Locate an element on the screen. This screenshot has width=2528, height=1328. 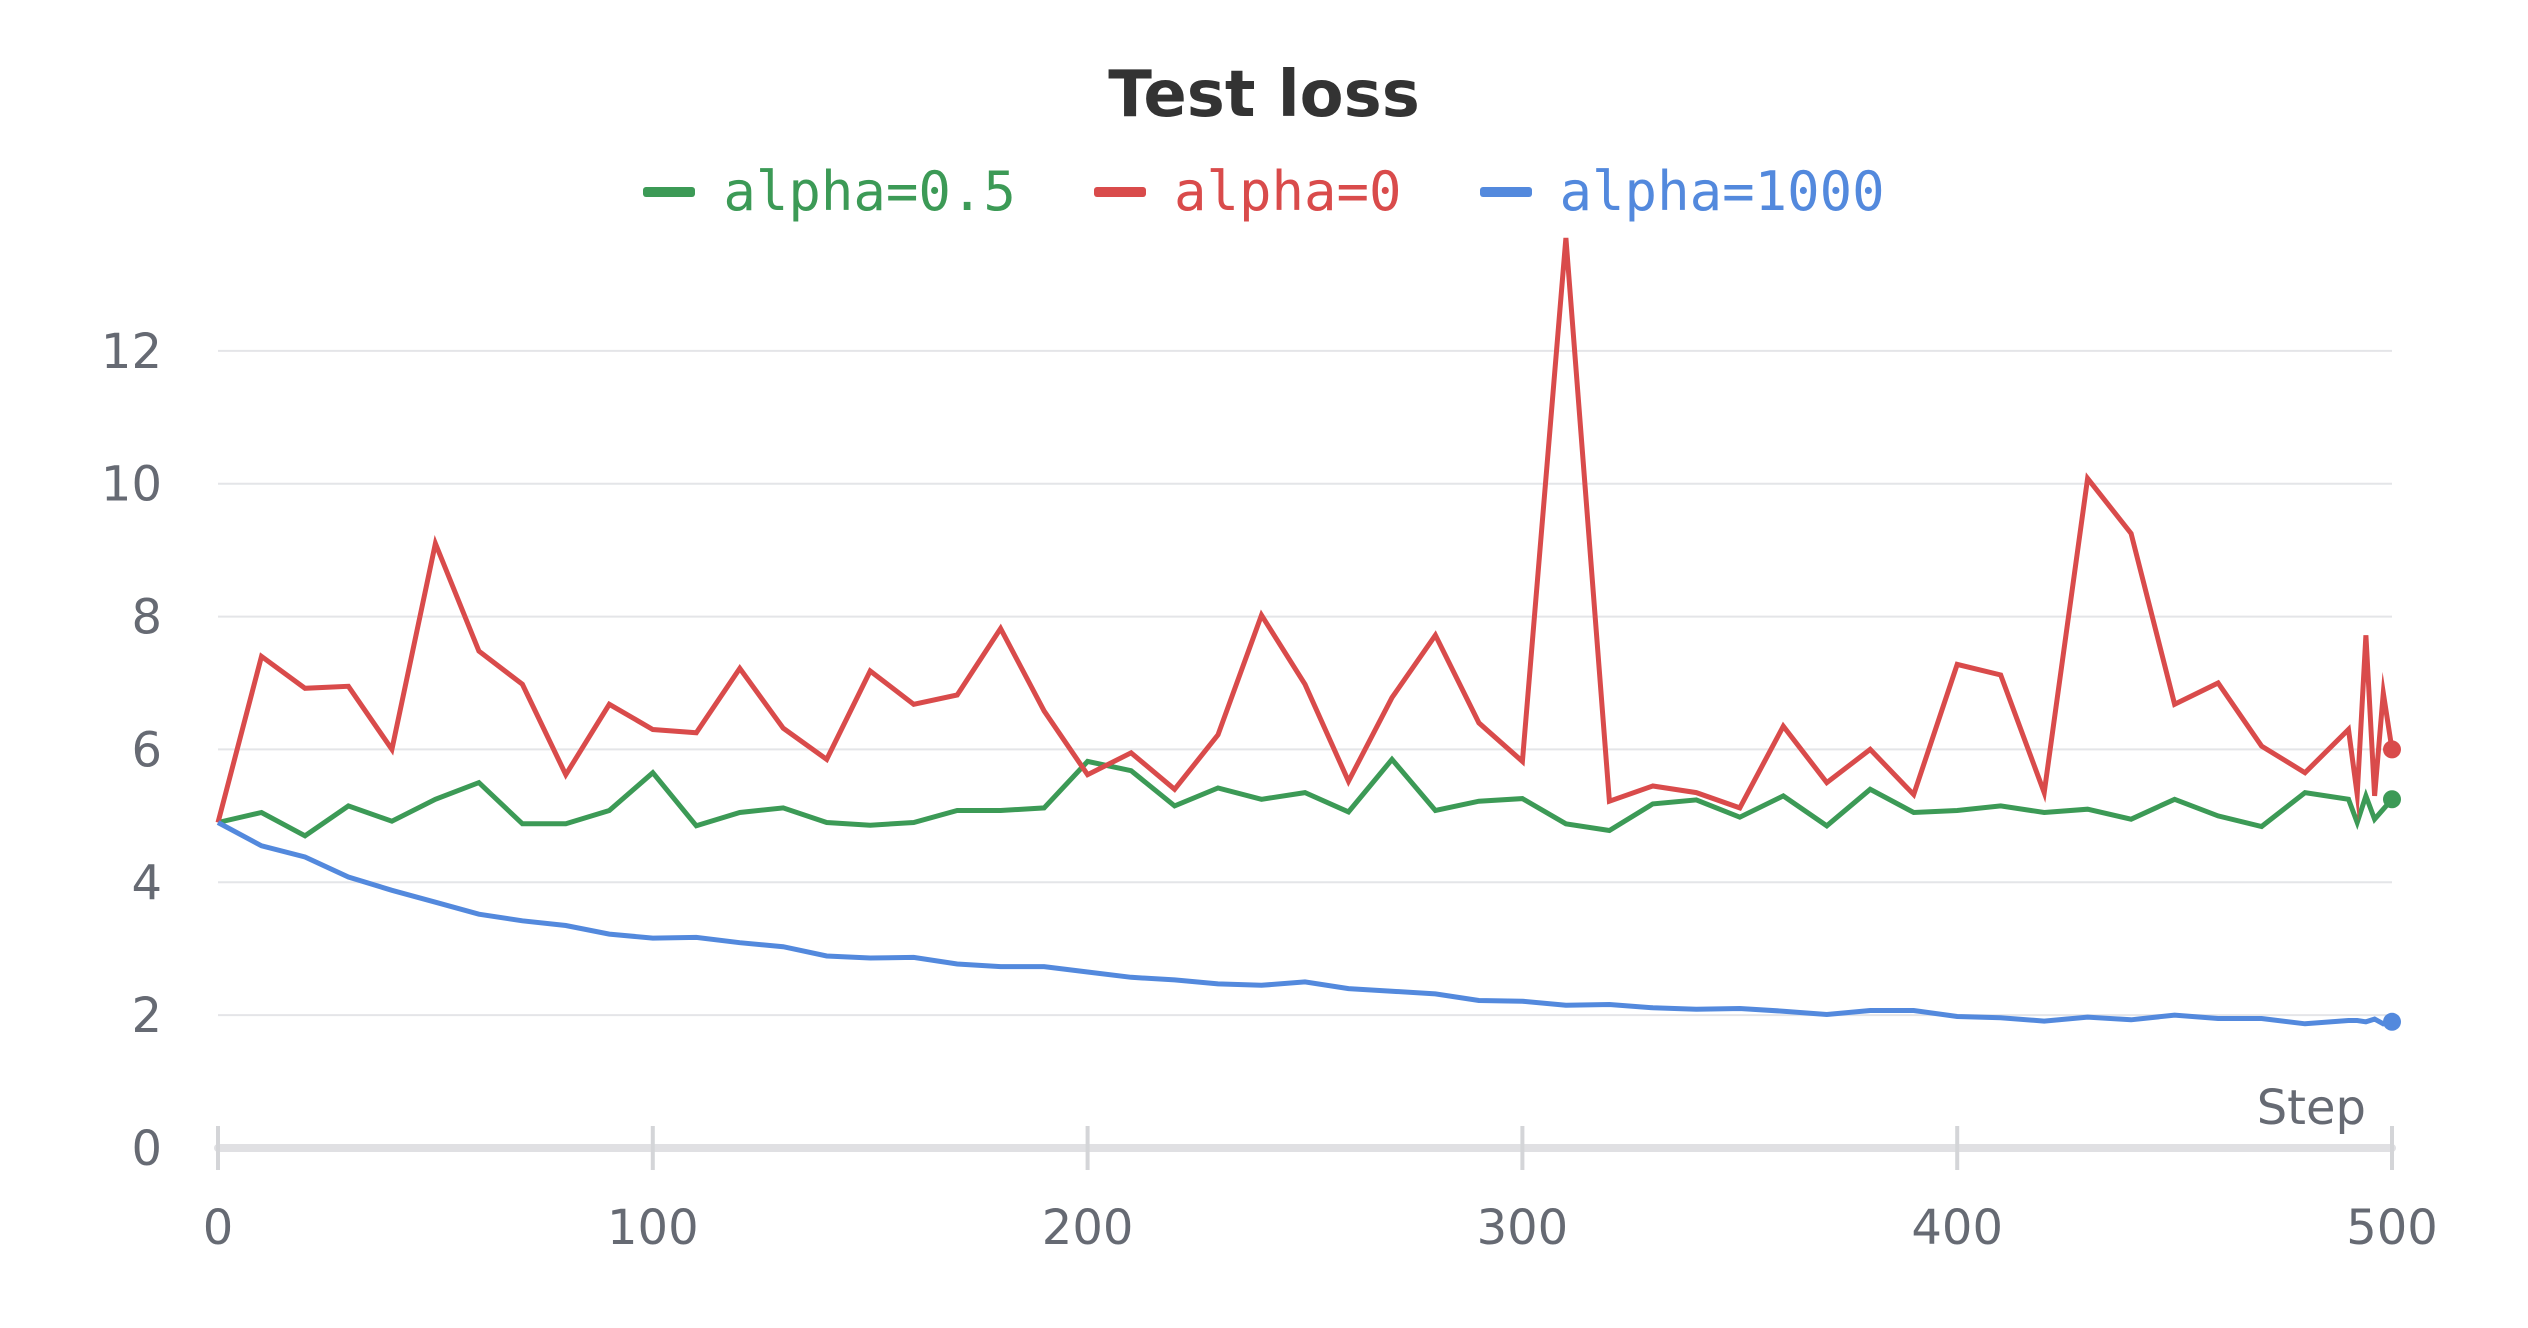
x-tick-label: 300 is located at coordinates (1523, 1228).